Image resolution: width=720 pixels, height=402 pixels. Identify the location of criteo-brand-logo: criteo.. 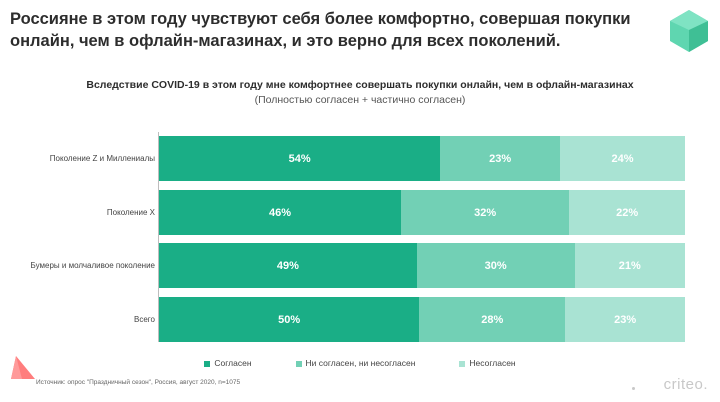
(685, 384).